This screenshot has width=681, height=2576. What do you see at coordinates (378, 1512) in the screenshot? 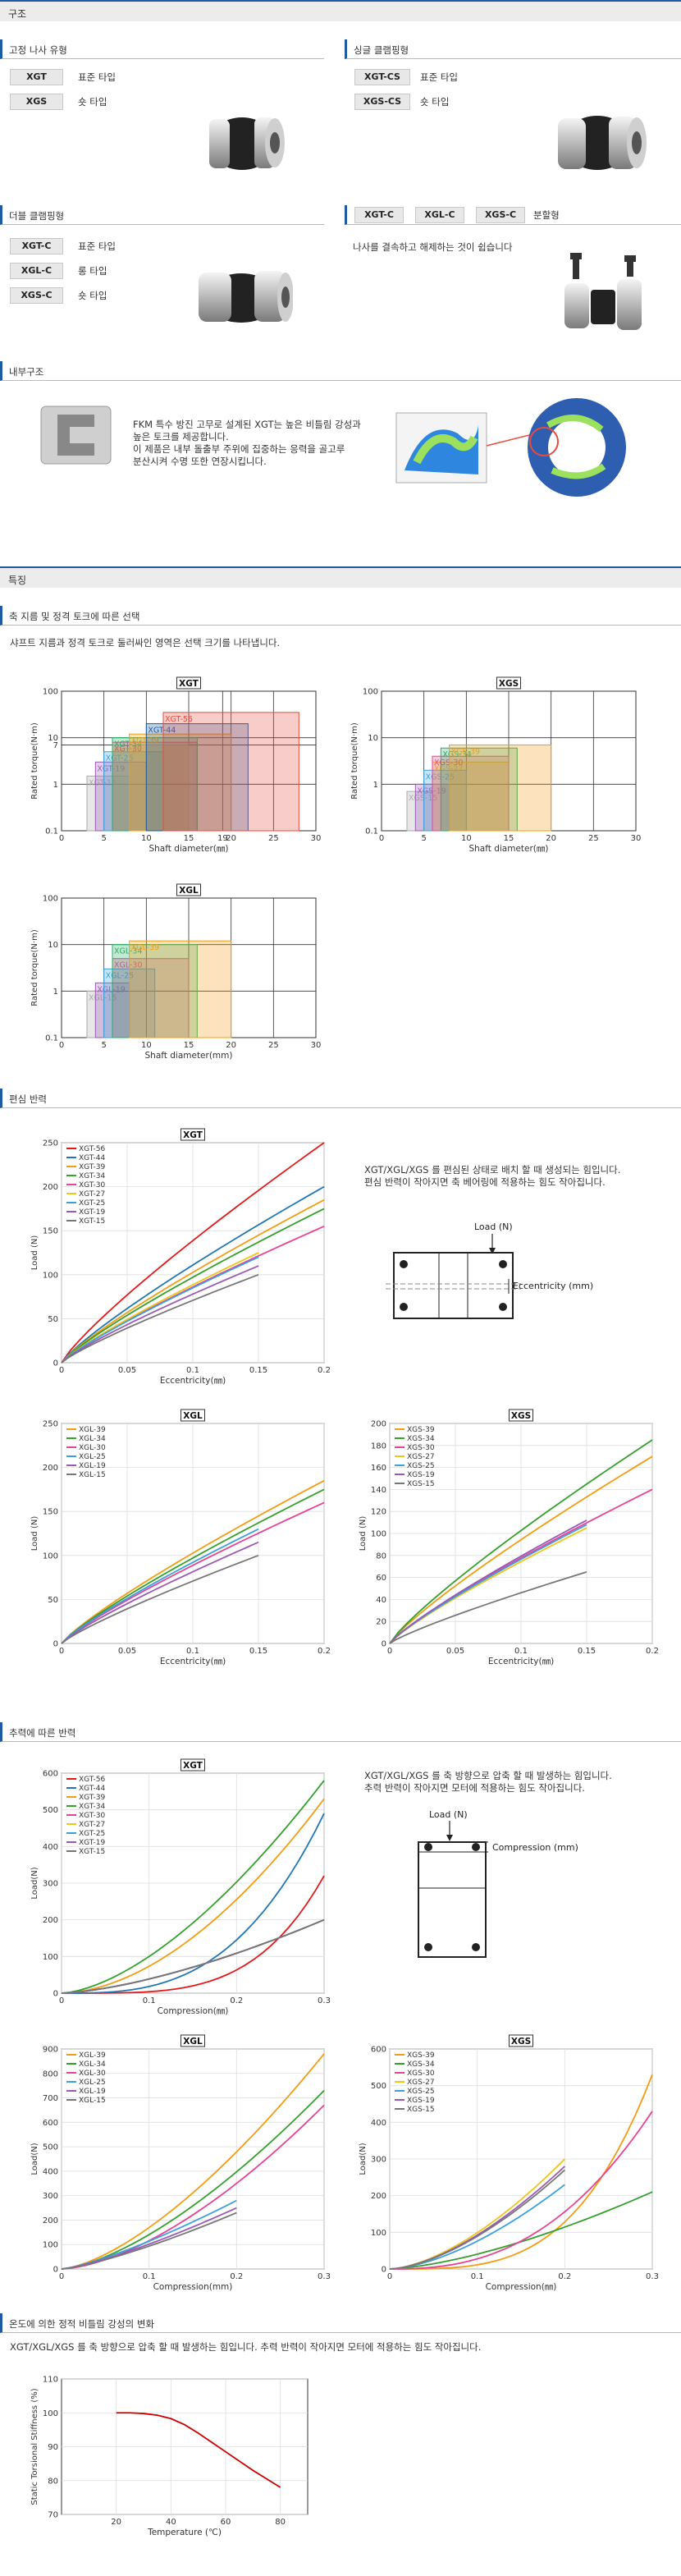
I see `y-tick-label: 120` at bounding box center [378, 1512].